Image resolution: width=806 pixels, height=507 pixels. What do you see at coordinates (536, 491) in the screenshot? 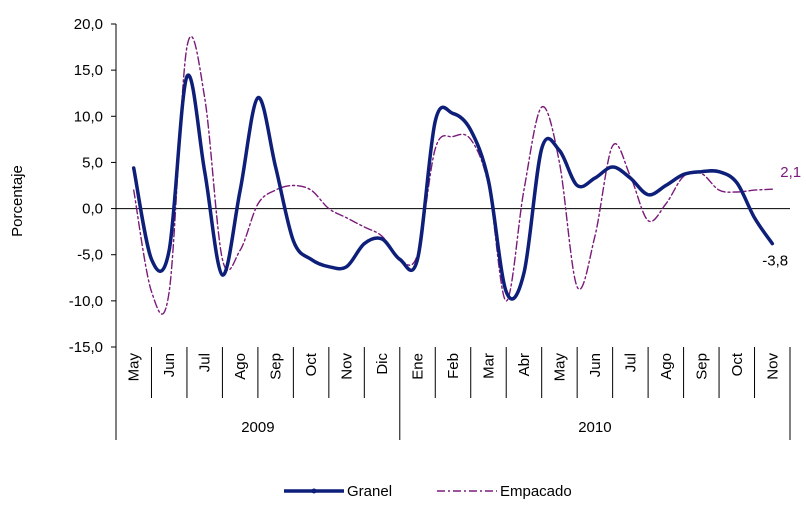
I see `legend-label-empacado: Empacado` at bounding box center [536, 491].